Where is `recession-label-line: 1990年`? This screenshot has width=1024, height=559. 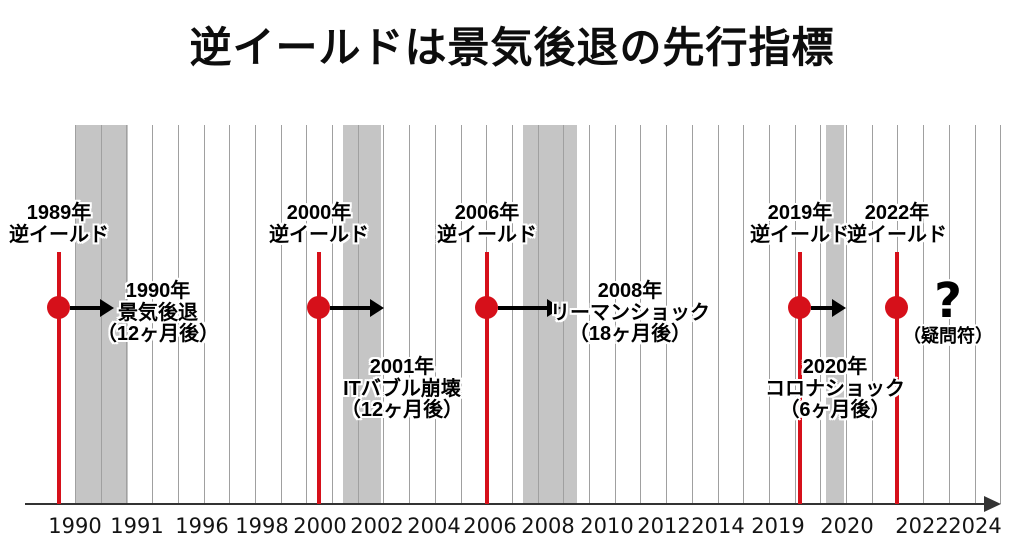
recession-label-line: 1990年 is located at coordinates (158, 291).